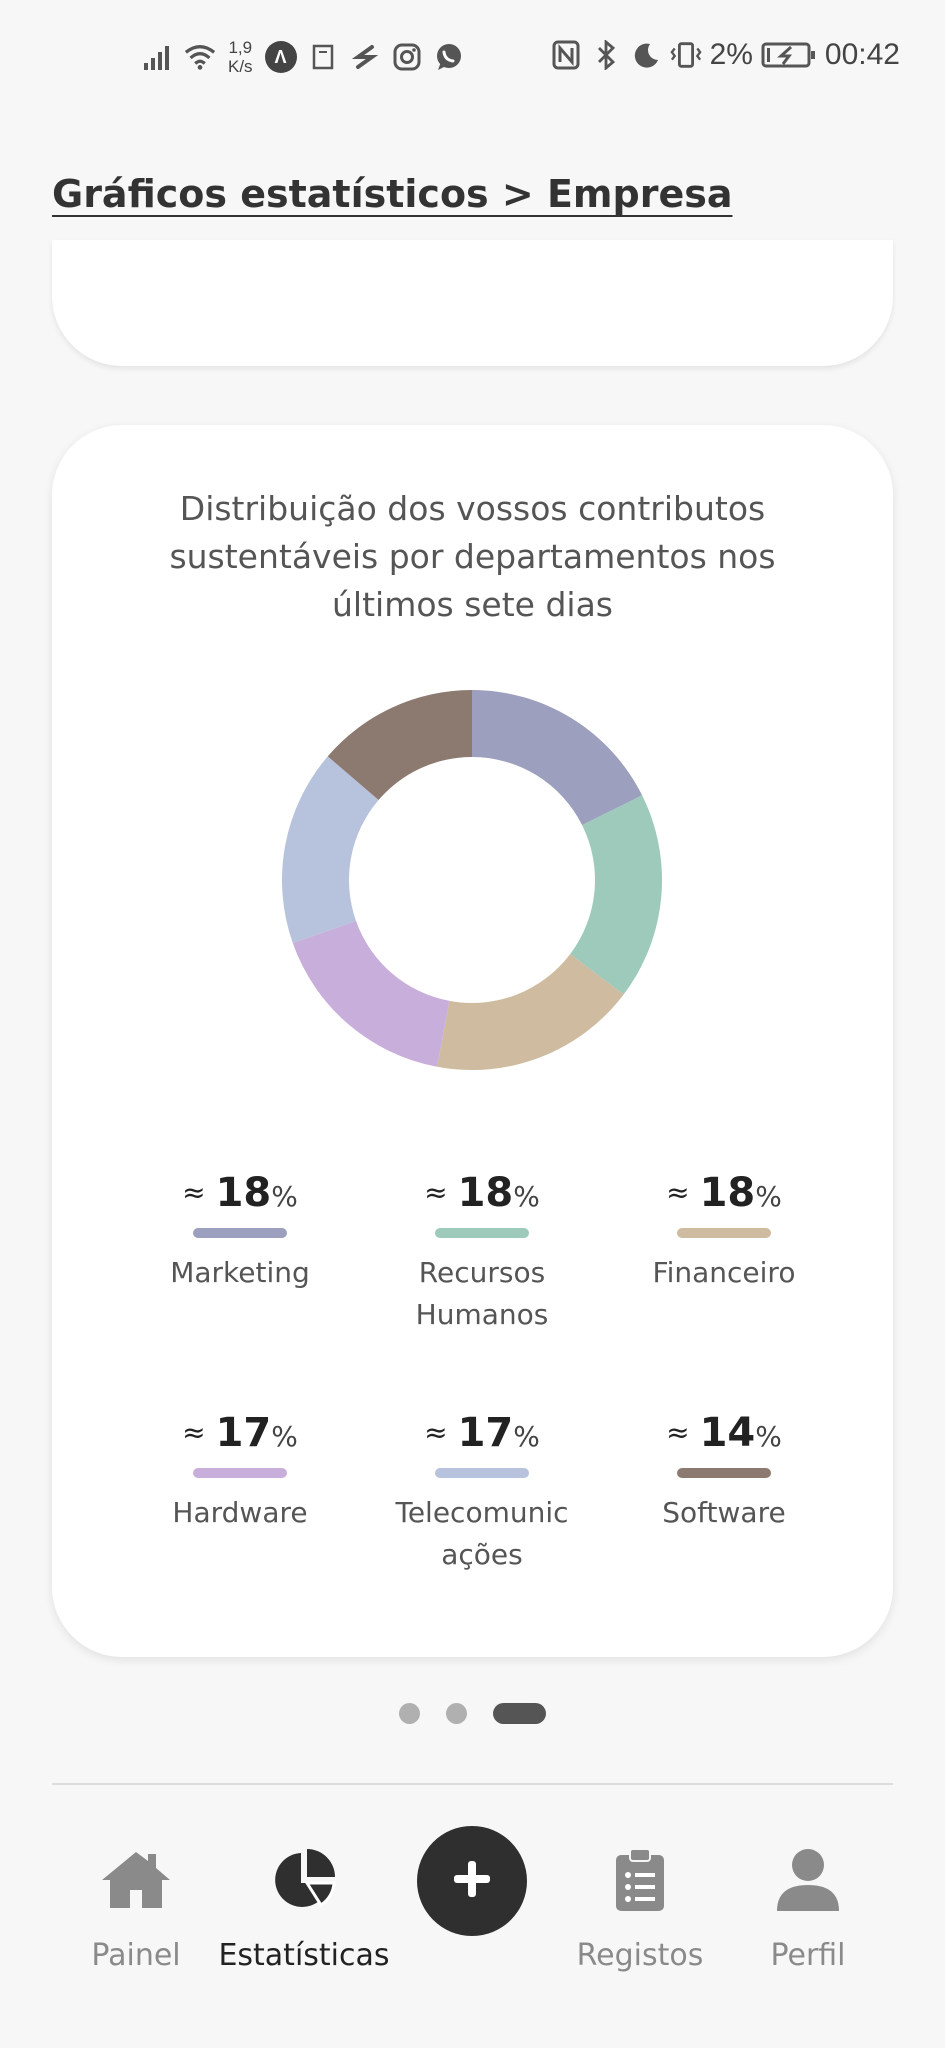  What do you see at coordinates (472, 1784) in the screenshot?
I see `nav-divider` at bounding box center [472, 1784].